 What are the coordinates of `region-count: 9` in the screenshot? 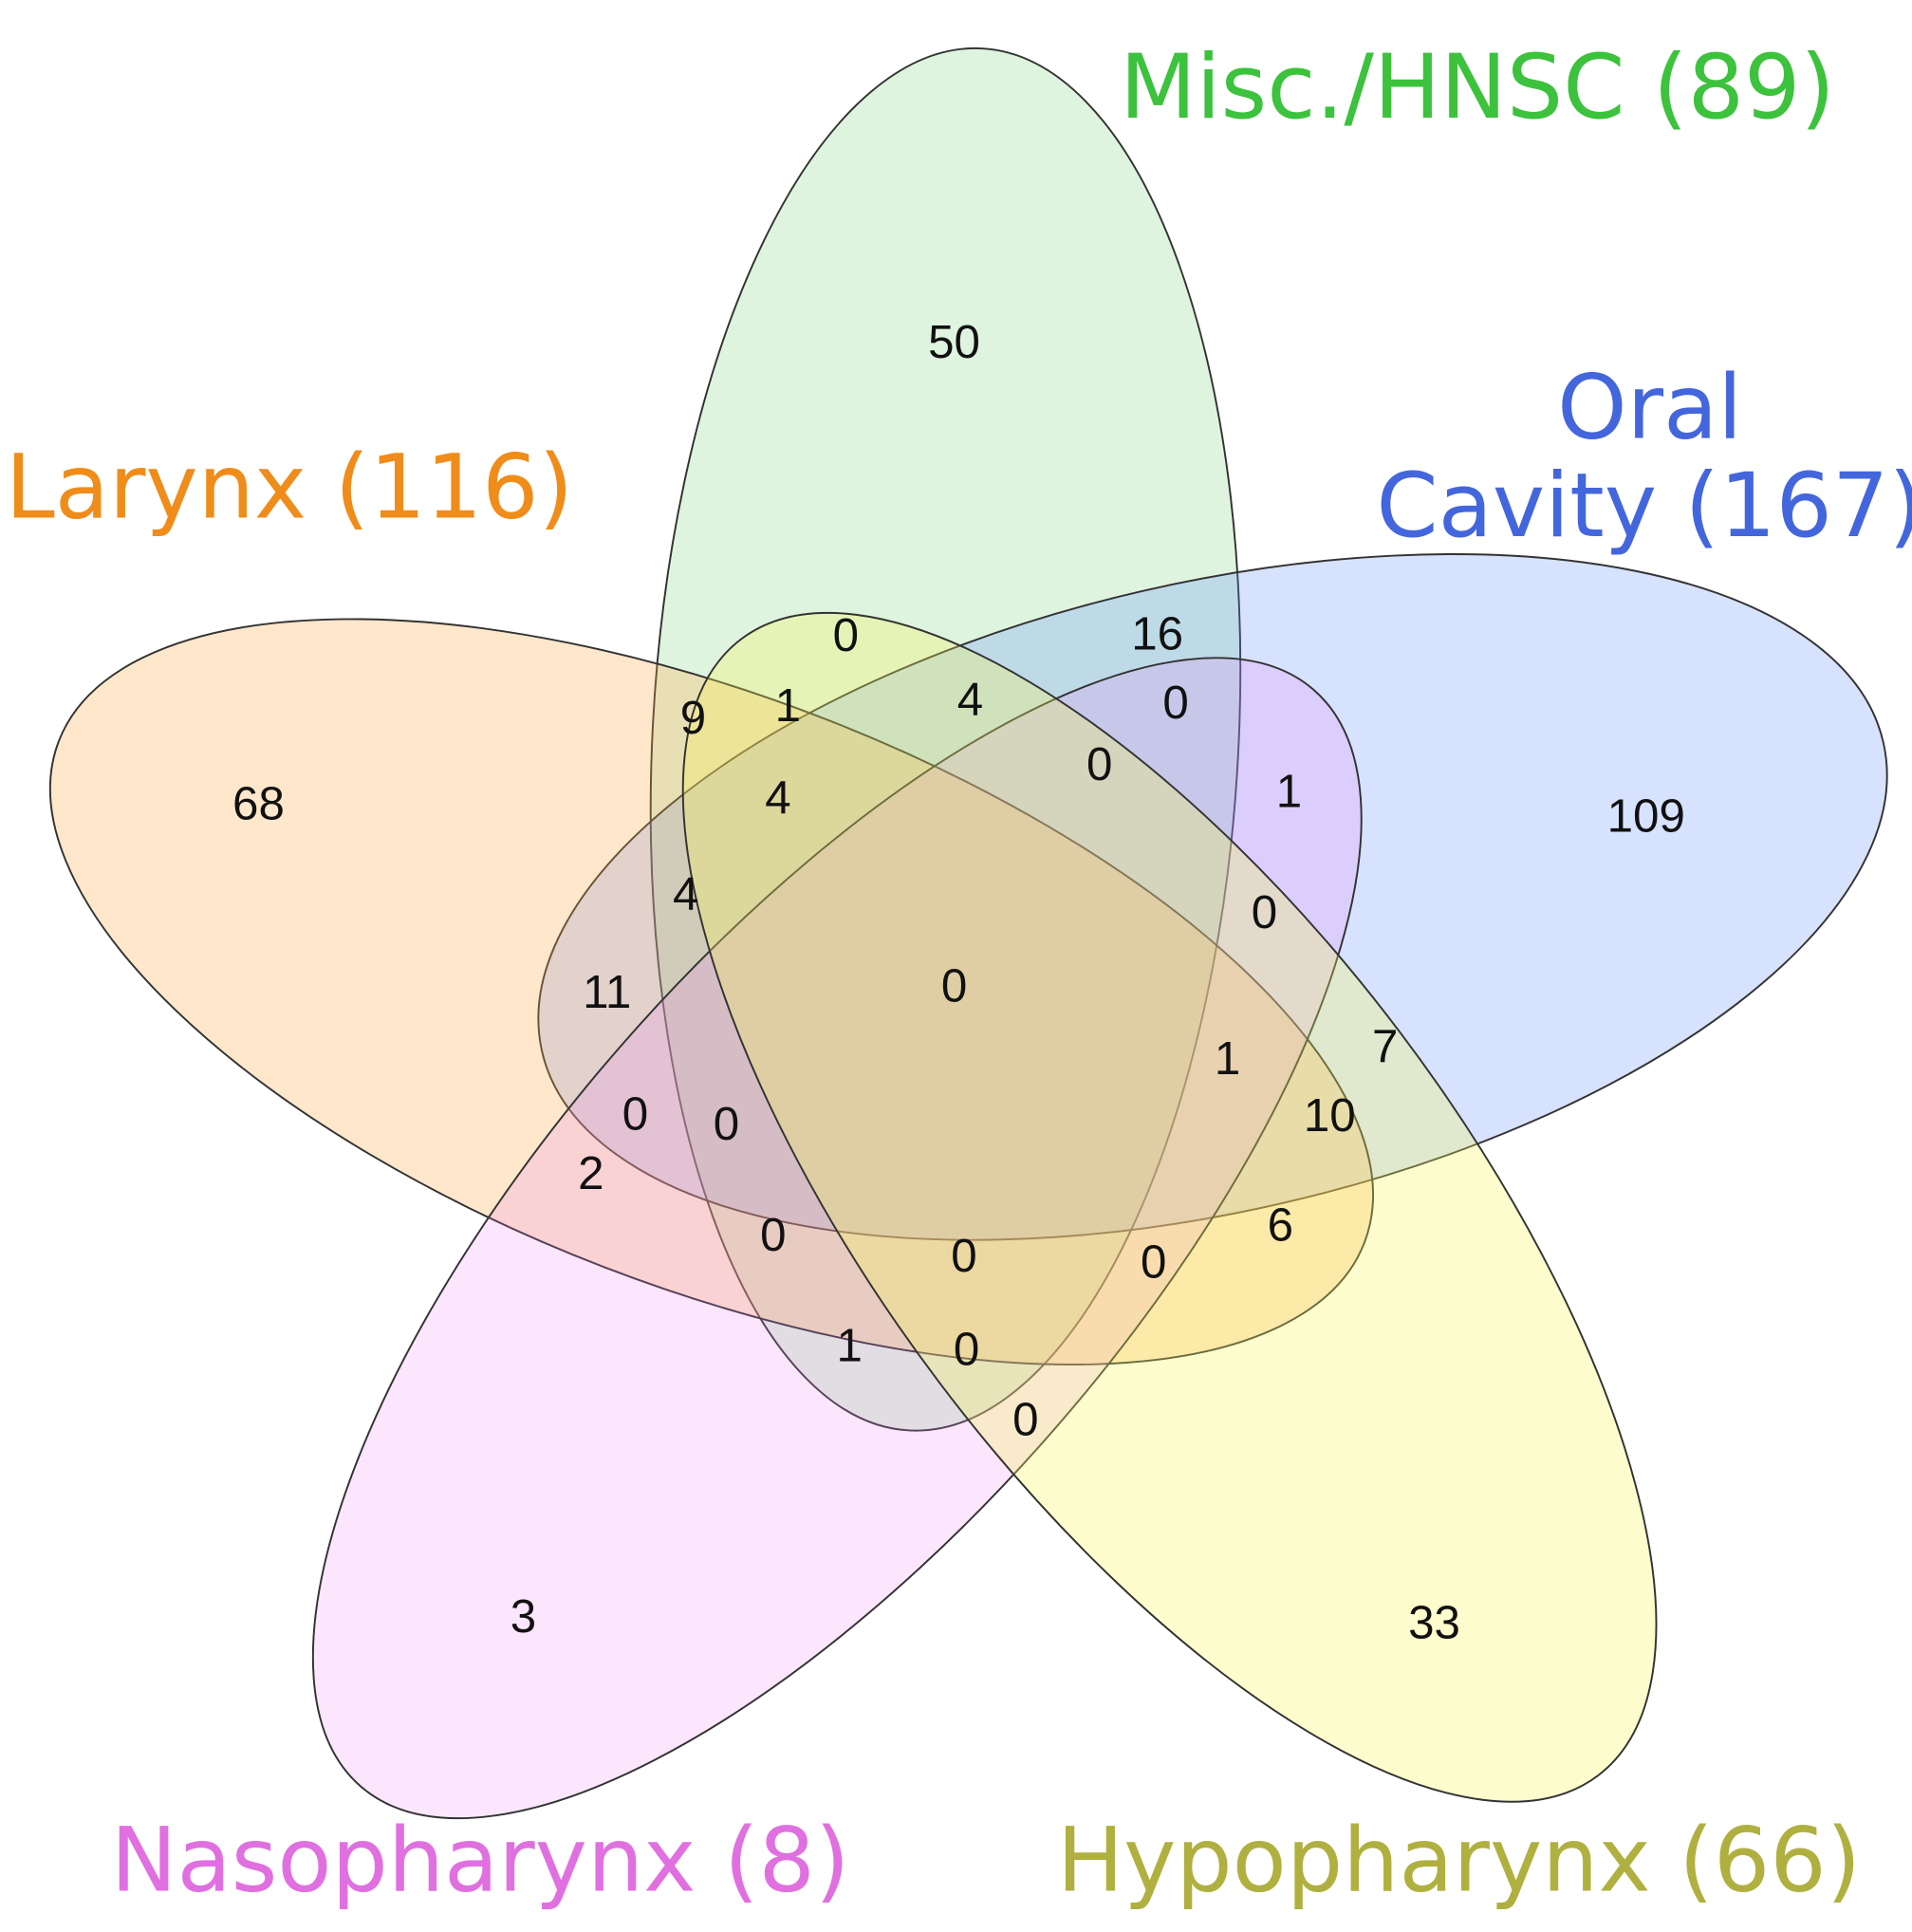 It's located at (693, 718).